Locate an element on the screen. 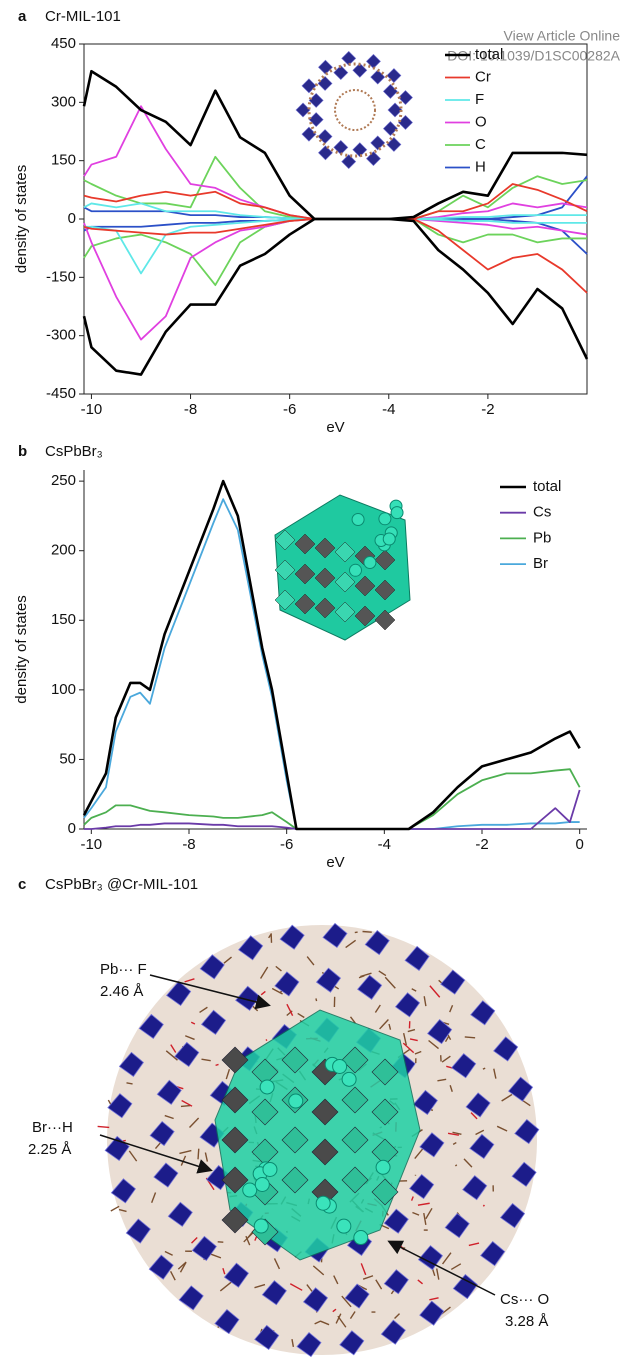 Image resolution: width=624 pixels, height=1369 pixels. perovskite-inset is located at coordinates (342, 567).